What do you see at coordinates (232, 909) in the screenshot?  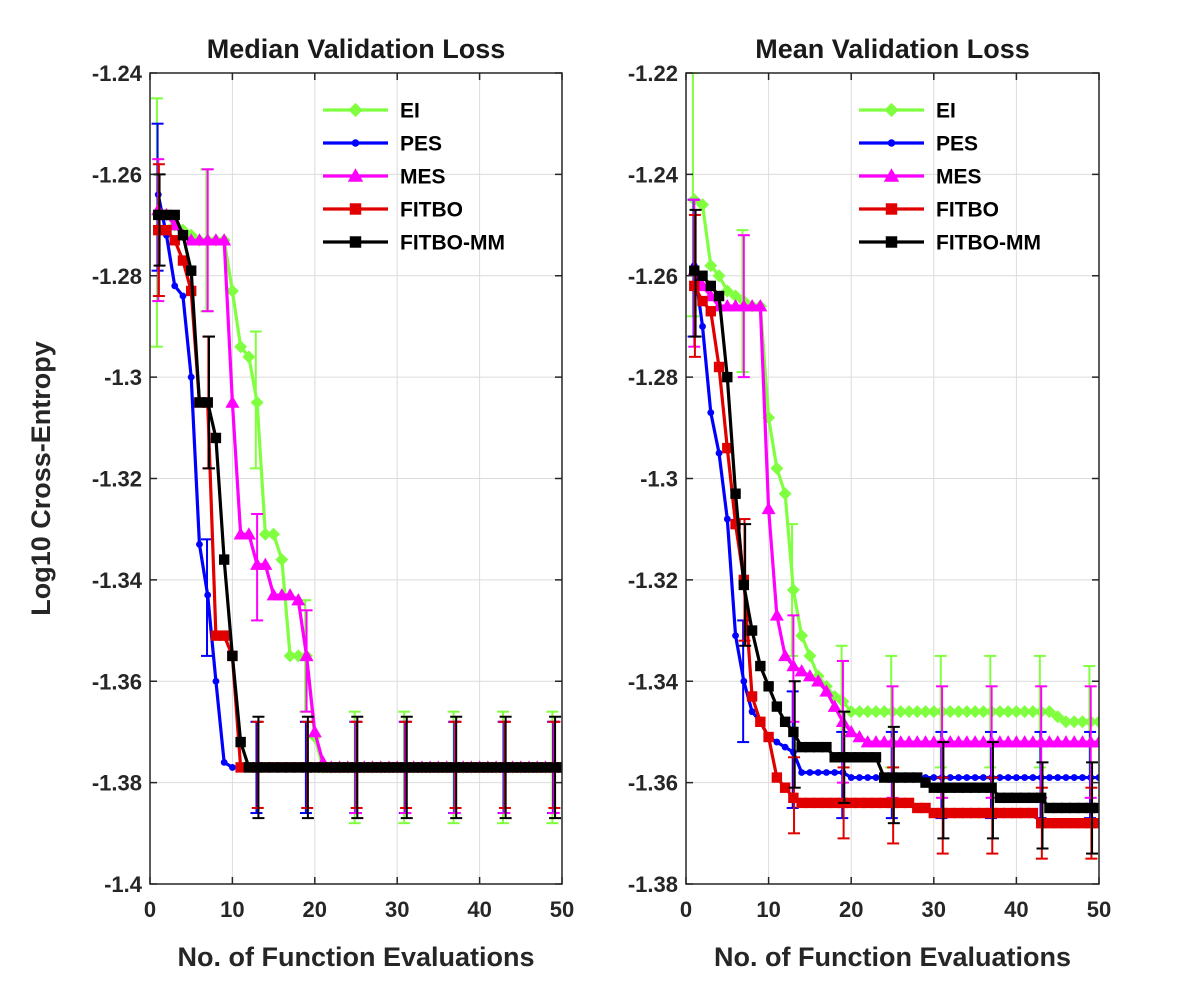 I see `x-tick-label: 10` at bounding box center [232, 909].